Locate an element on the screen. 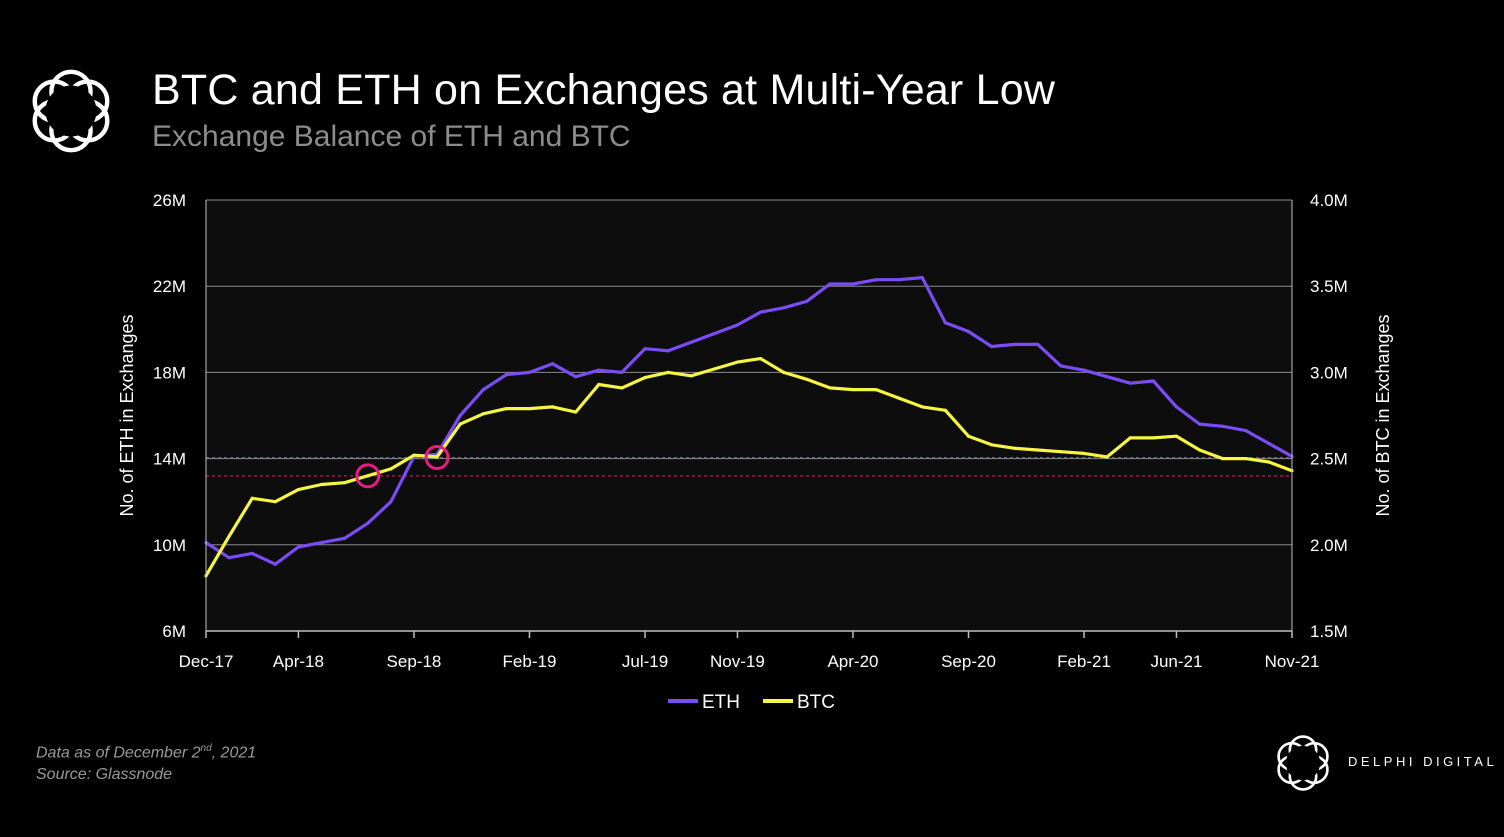 This screenshot has width=1504, height=837. x-tick-label: Dec-17 is located at coordinates (206, 661).